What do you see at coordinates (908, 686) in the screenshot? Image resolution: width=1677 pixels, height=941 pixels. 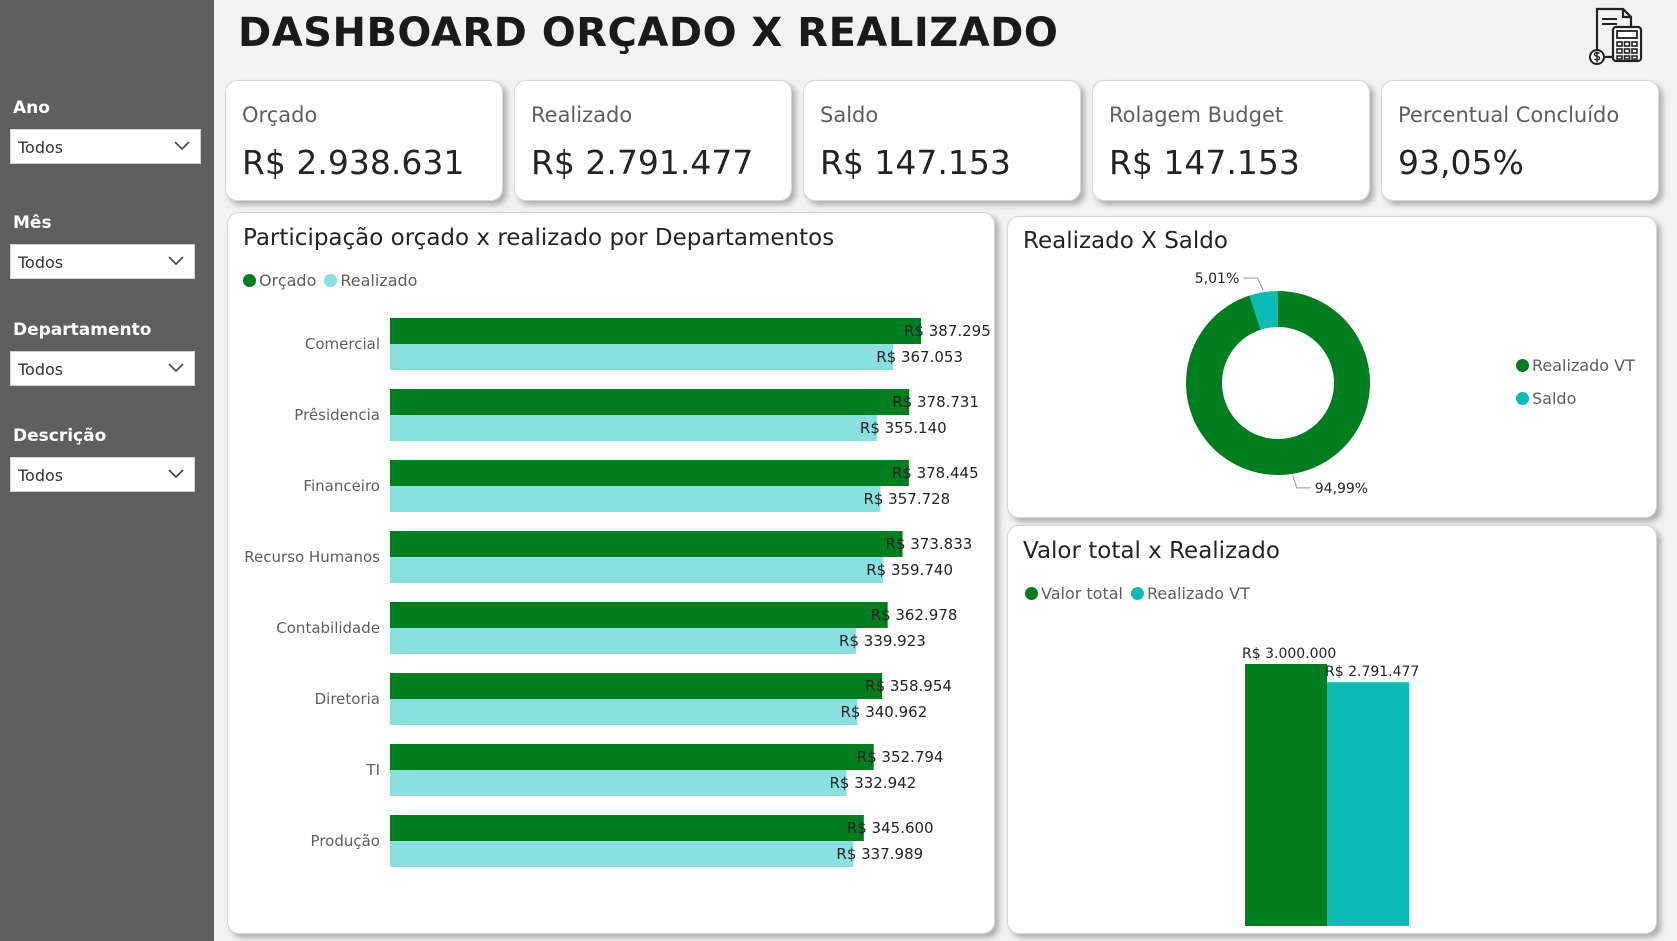 I see `data-label: R$ 358.954` at bounding box center [908, 686].